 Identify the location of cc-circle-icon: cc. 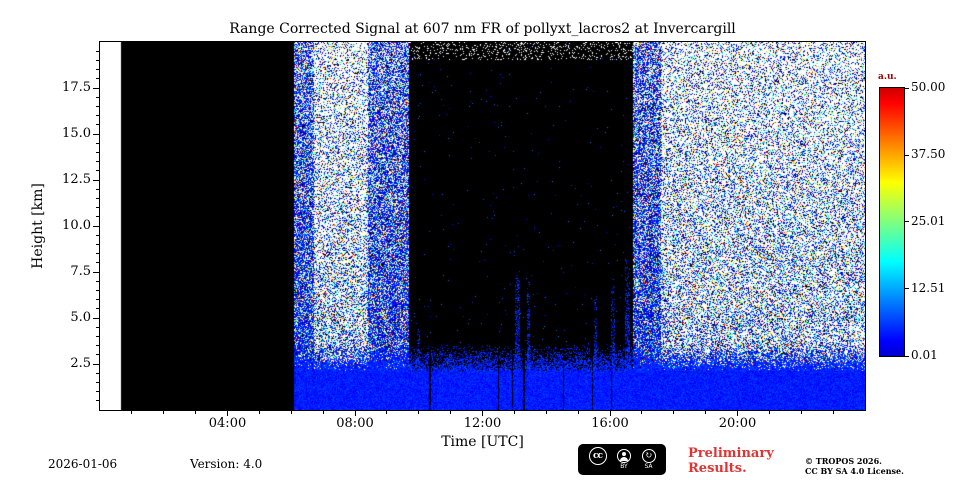
(597, 456).